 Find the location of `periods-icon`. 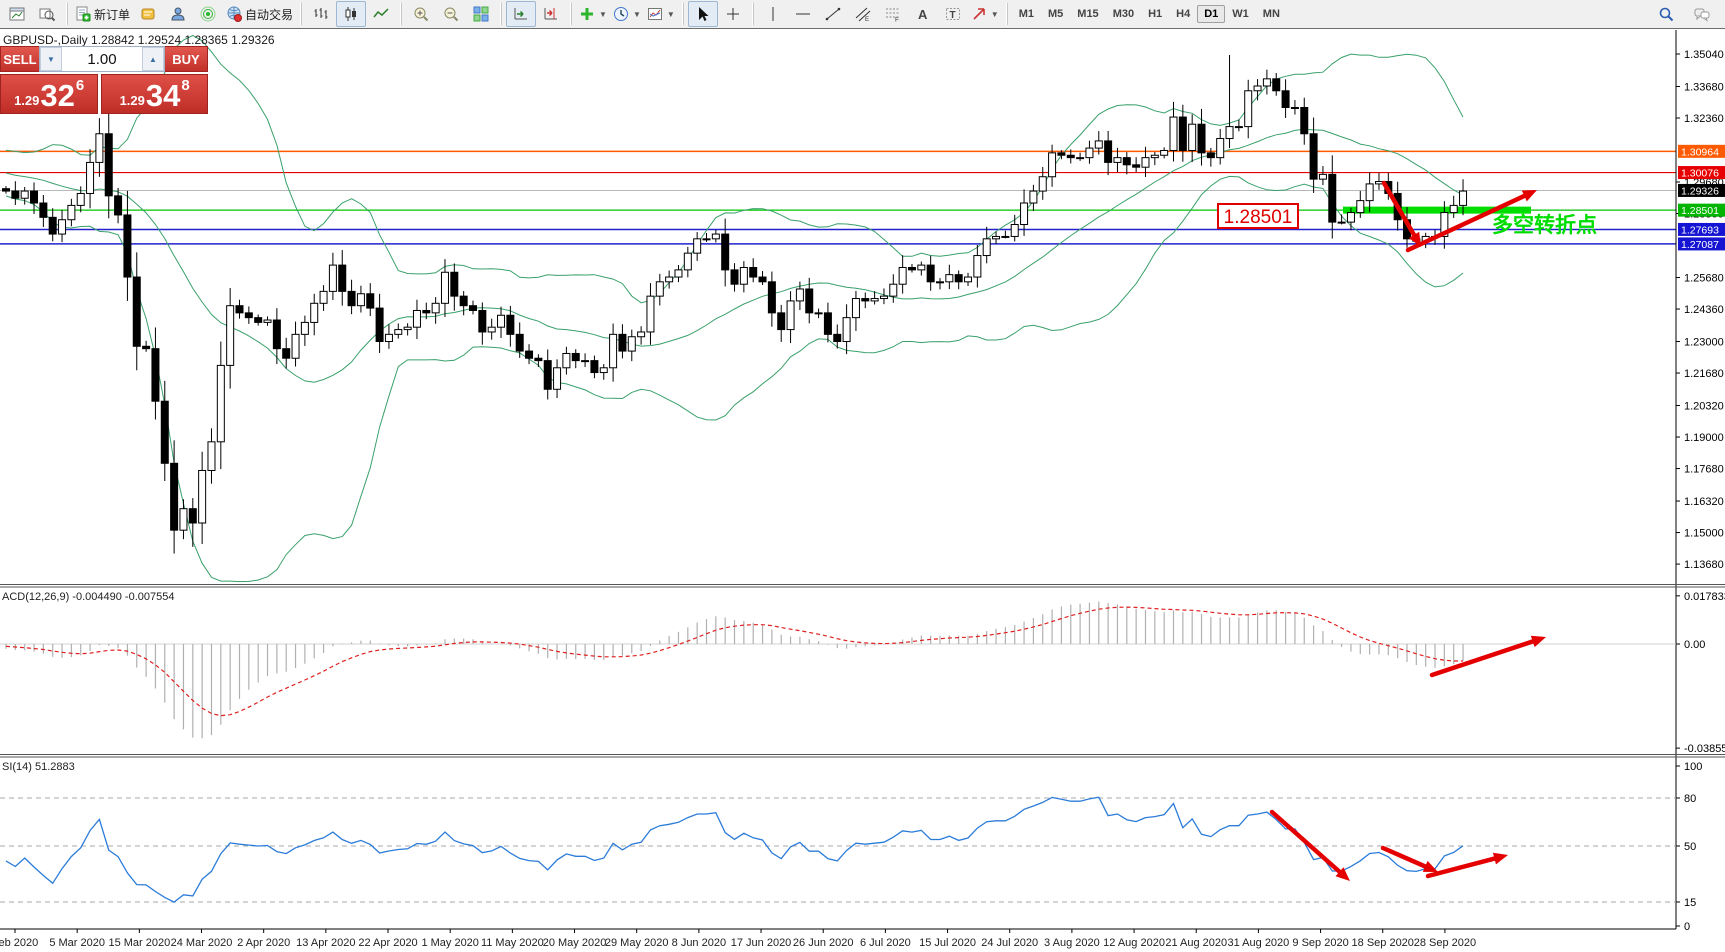

periods-icon is located at coordinates (620, 14).